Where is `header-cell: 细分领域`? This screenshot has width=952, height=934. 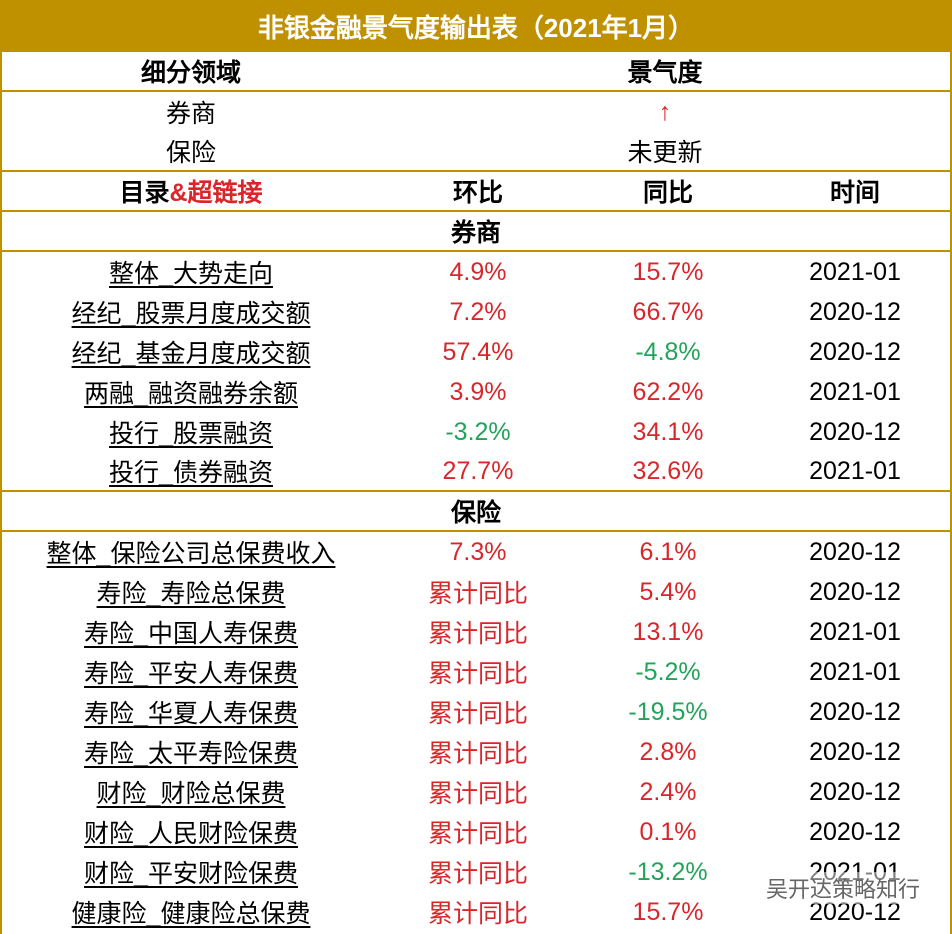
header-cell: 细分领域 is located at coordinates (190, 73).